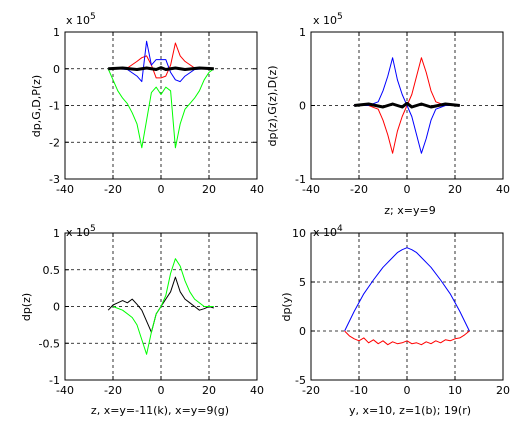 Image resolution: width=531 pixels, height=428 pixels. What do you see at coordinates (54, 179) in the screenshot?
I see `y-tick-label: -3` at bounding box center [54, 179].